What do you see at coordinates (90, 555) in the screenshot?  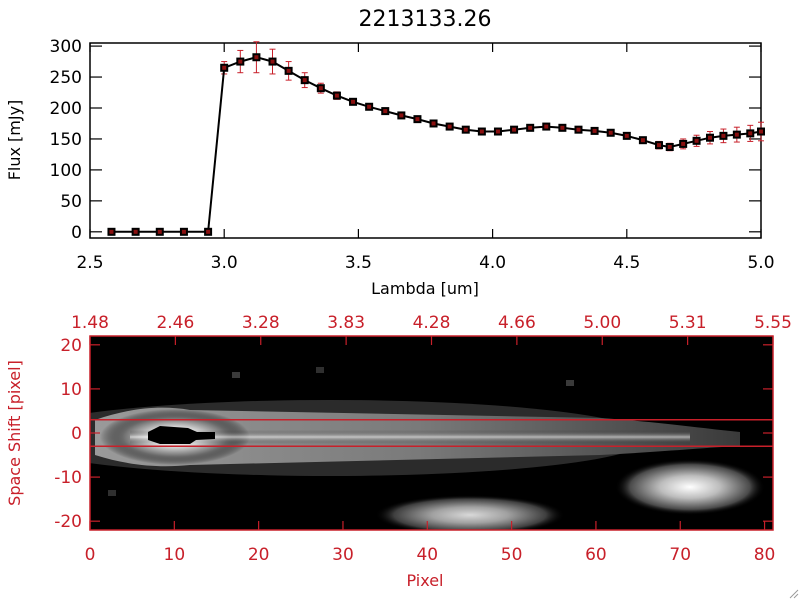 I see `x-tick-label: 0` at bounding box center [90, 555].